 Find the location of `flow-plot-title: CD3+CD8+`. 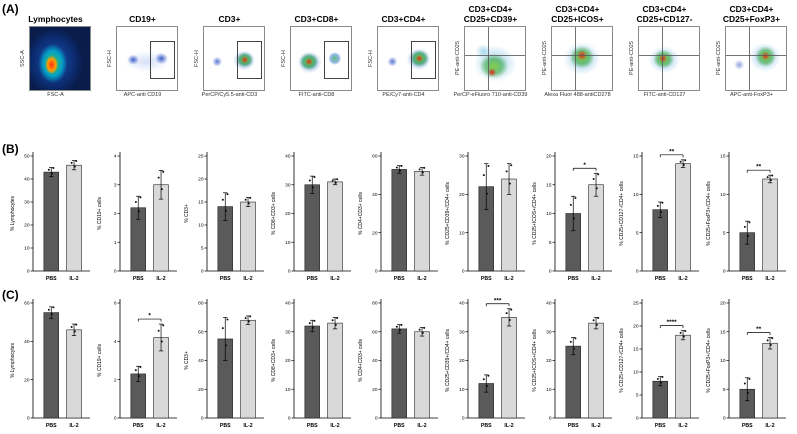

flow-plot-title: CD3+CD8+ is located at coordinates (316, 19).